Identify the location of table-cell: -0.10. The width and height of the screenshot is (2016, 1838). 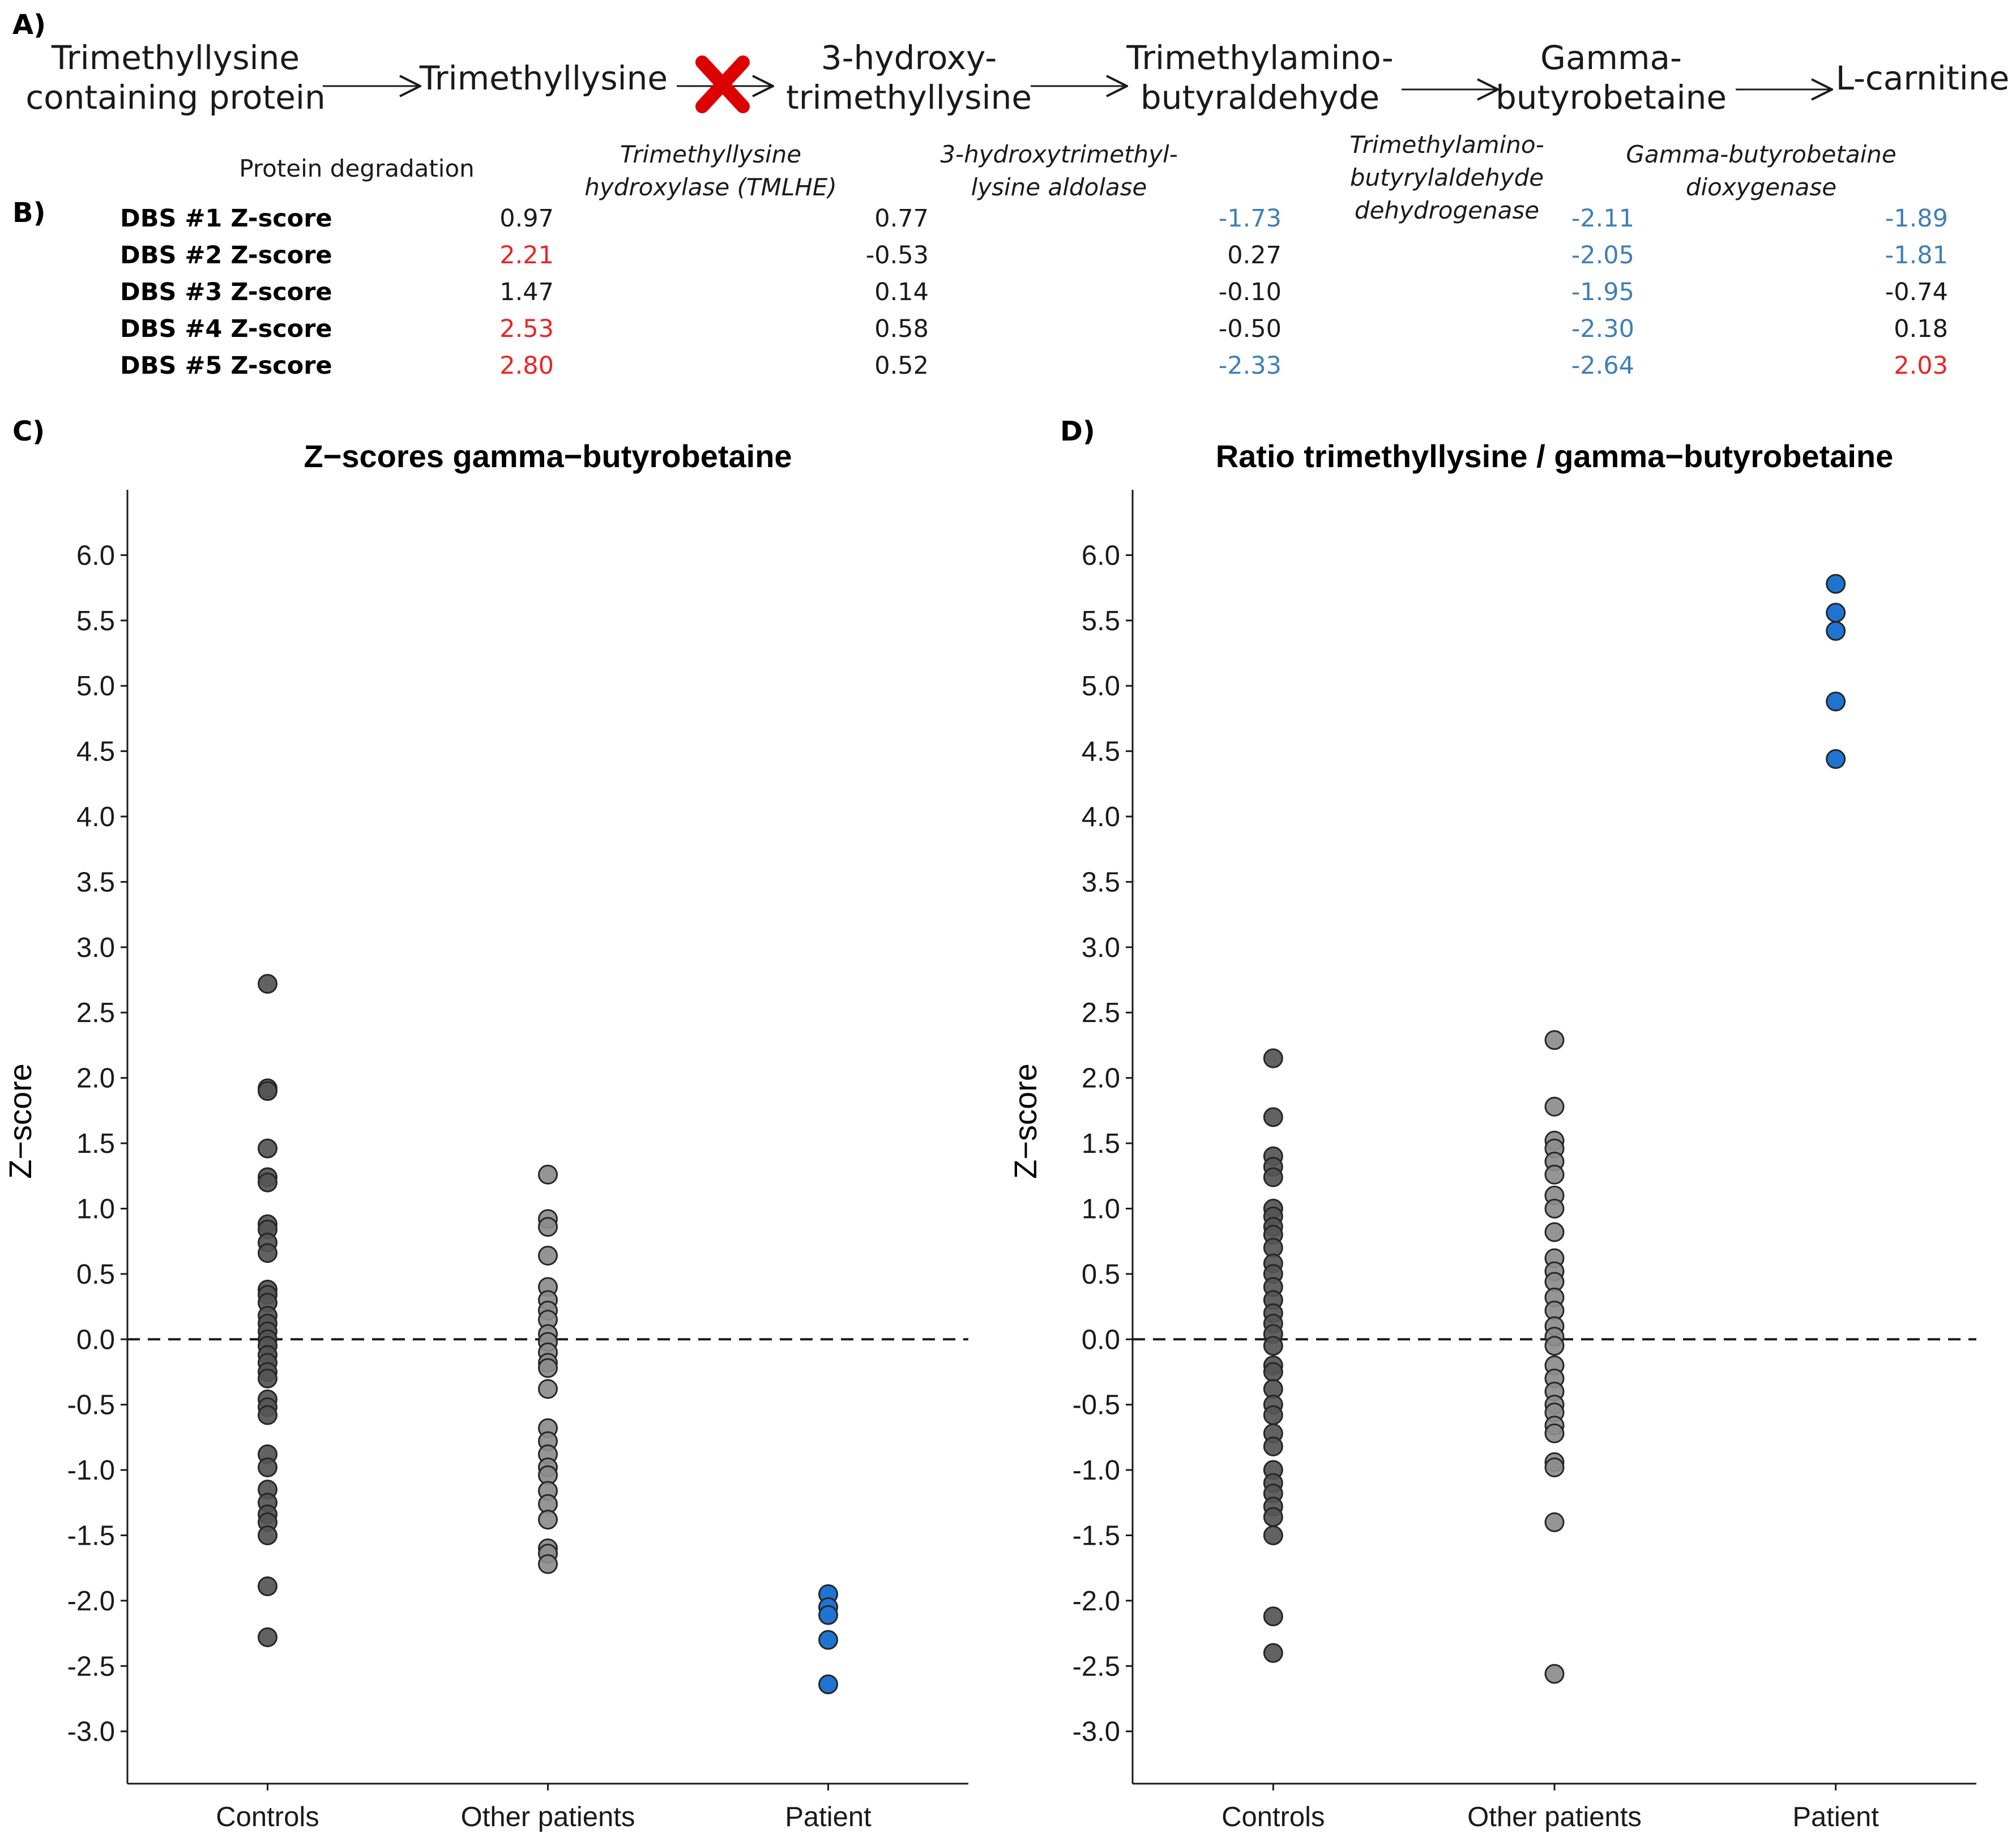
(1250, 292).